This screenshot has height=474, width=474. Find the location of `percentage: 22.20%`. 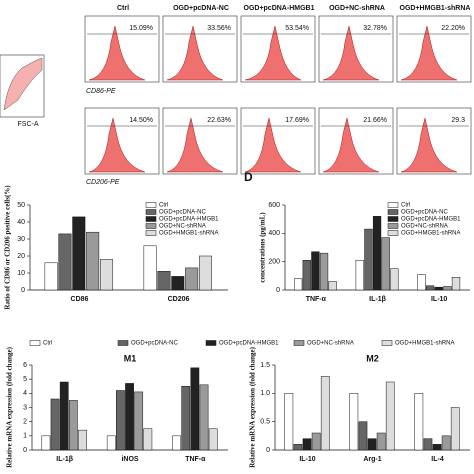

percentage: 22.20% is located at coordinates (453, 28).